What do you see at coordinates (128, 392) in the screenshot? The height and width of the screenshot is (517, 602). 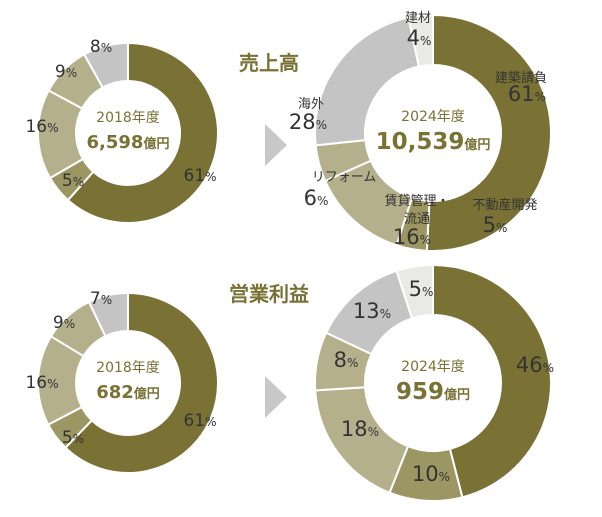 I see `center-value: 682億円` at bounding box center [128, 392].